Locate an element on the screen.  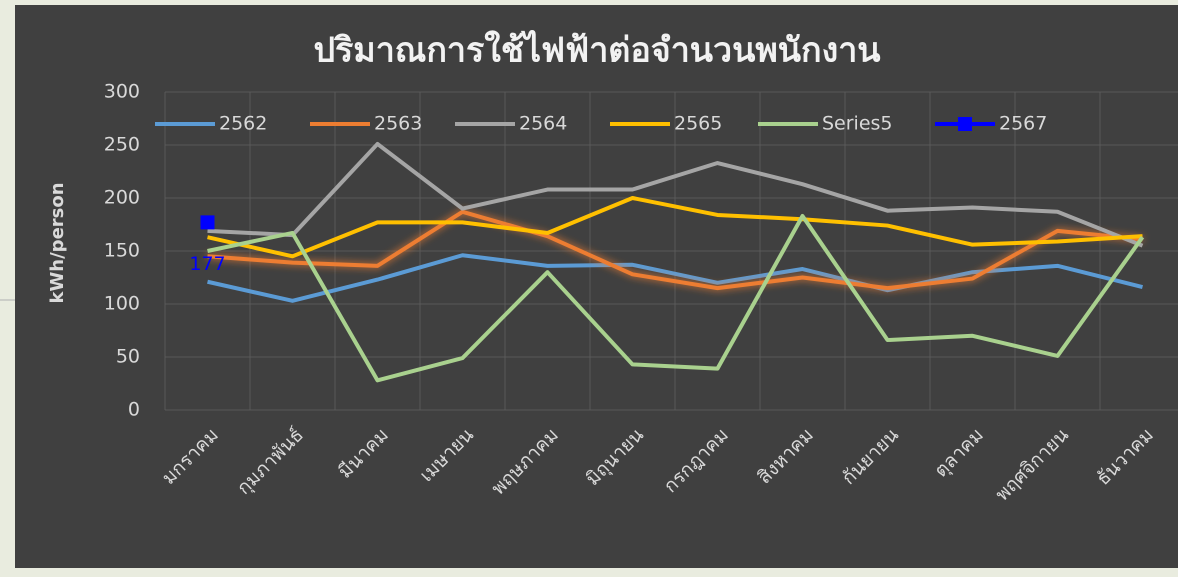
y-axis-label: kWh/person is located at coordinates (57, 242).